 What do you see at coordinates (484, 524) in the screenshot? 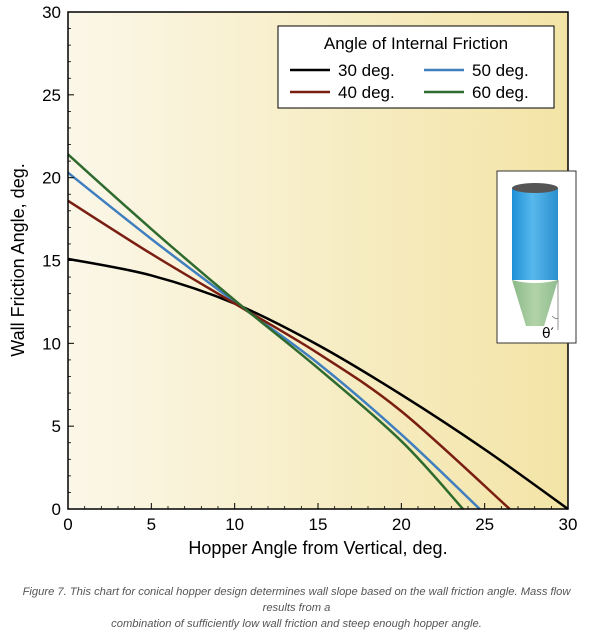
I see `x-tick-label-25: 25` at bounding box center [484, 524].